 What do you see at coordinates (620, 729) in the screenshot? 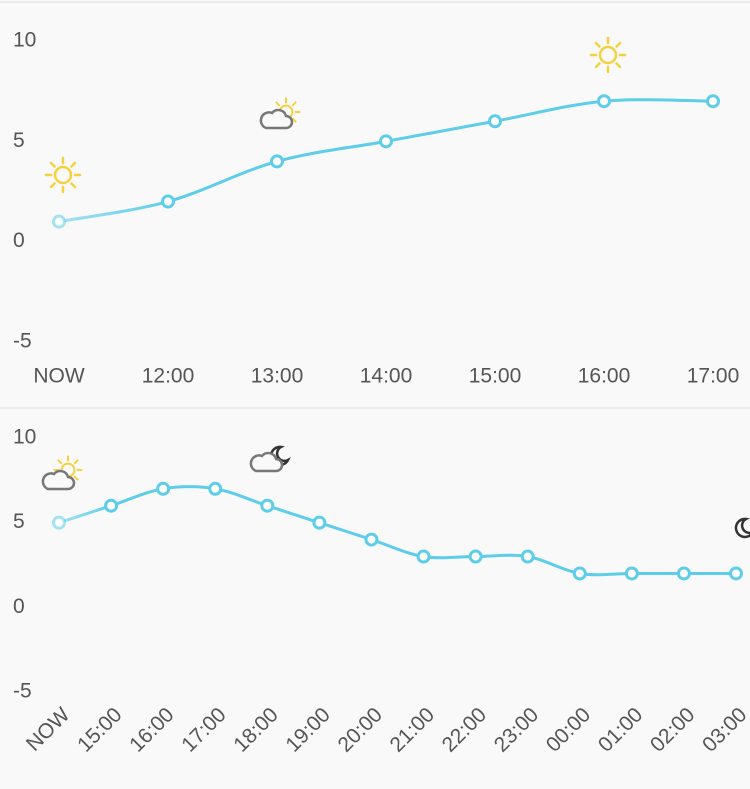
I see `x-tick-label: 01:00` at bounding box center [620, 729].